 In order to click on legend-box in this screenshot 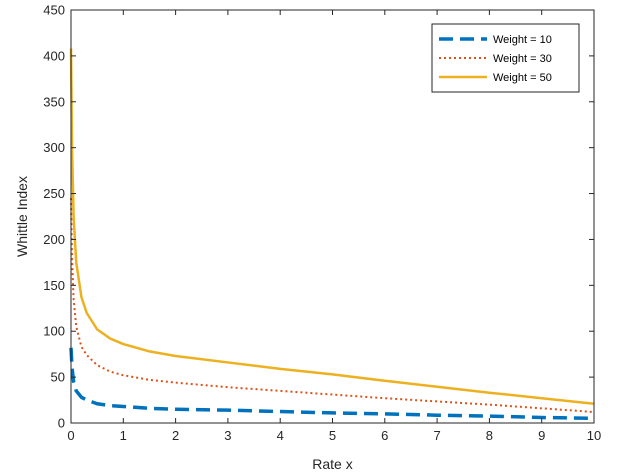, I will do `click(505, 58)`.